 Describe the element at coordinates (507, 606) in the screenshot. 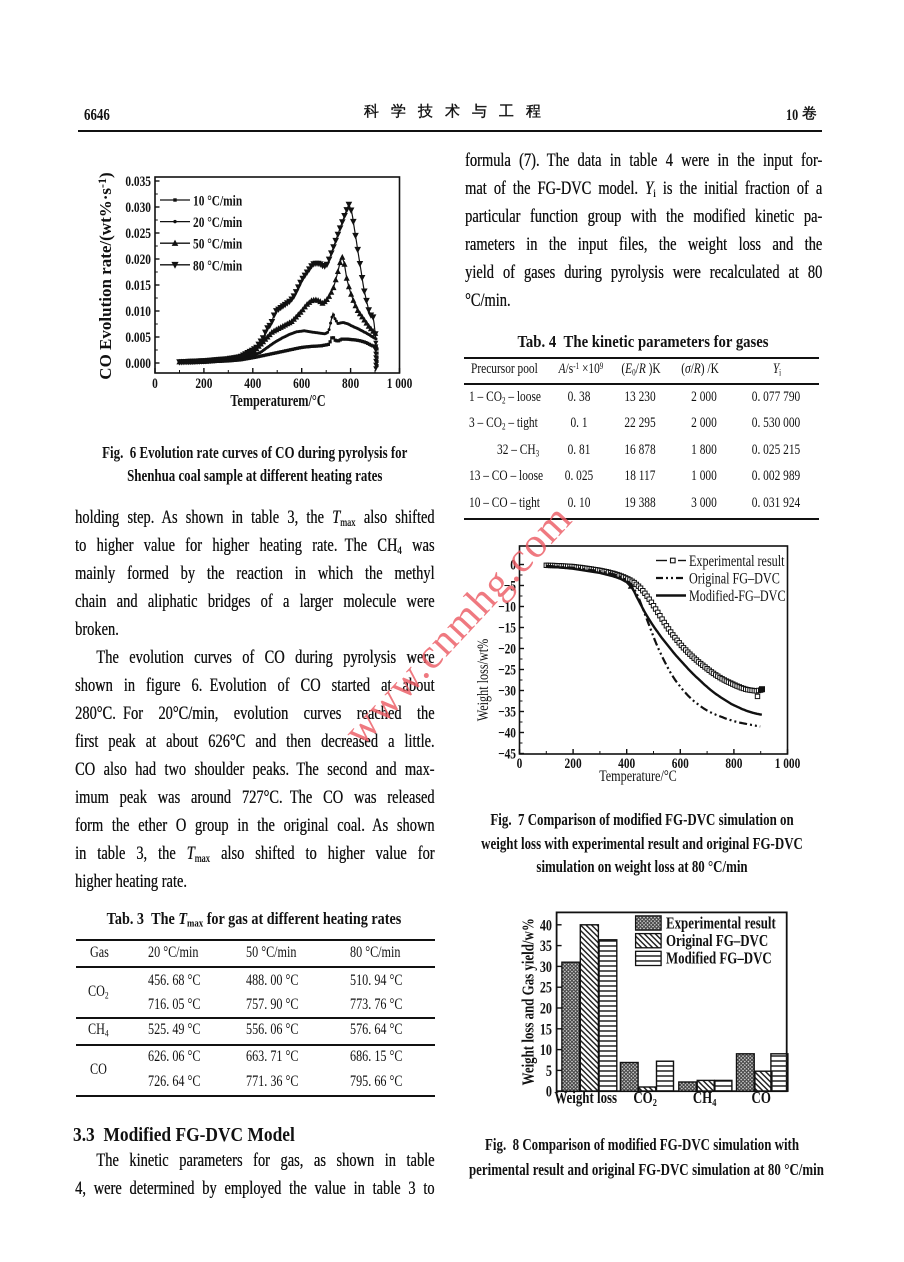

I see `svg-text: −10` at that location.